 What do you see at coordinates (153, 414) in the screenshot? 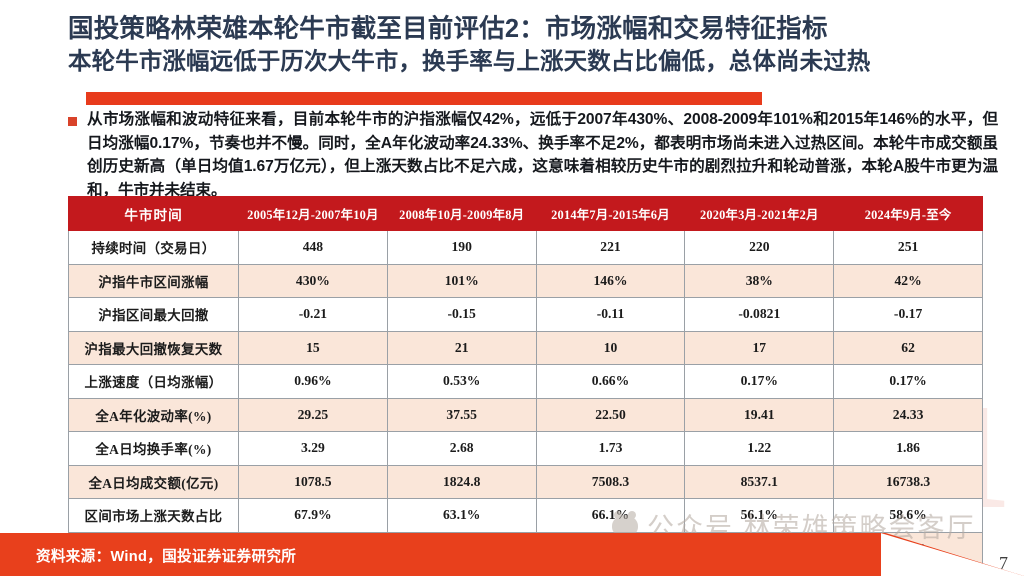
I see `row-label: 全A年化波动率(%)` at bounding box center [153, 414].